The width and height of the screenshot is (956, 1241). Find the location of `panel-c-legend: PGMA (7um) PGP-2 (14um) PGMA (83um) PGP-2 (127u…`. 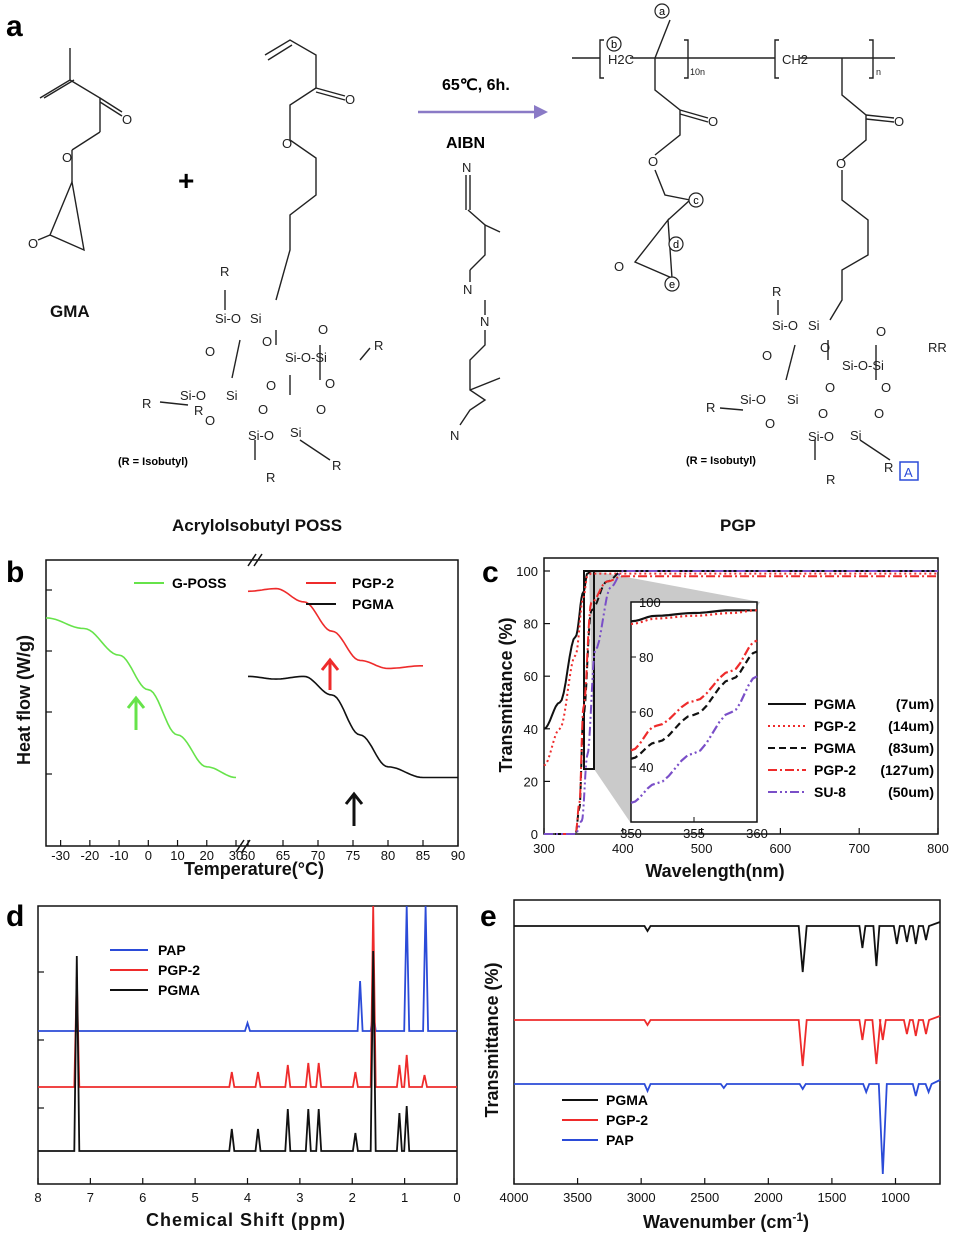

panel-c-legend: PGMA (7um) PGP-2 (14um) PGMA (83um) PGP-2 (127u… is located at coordinates (851, 748).